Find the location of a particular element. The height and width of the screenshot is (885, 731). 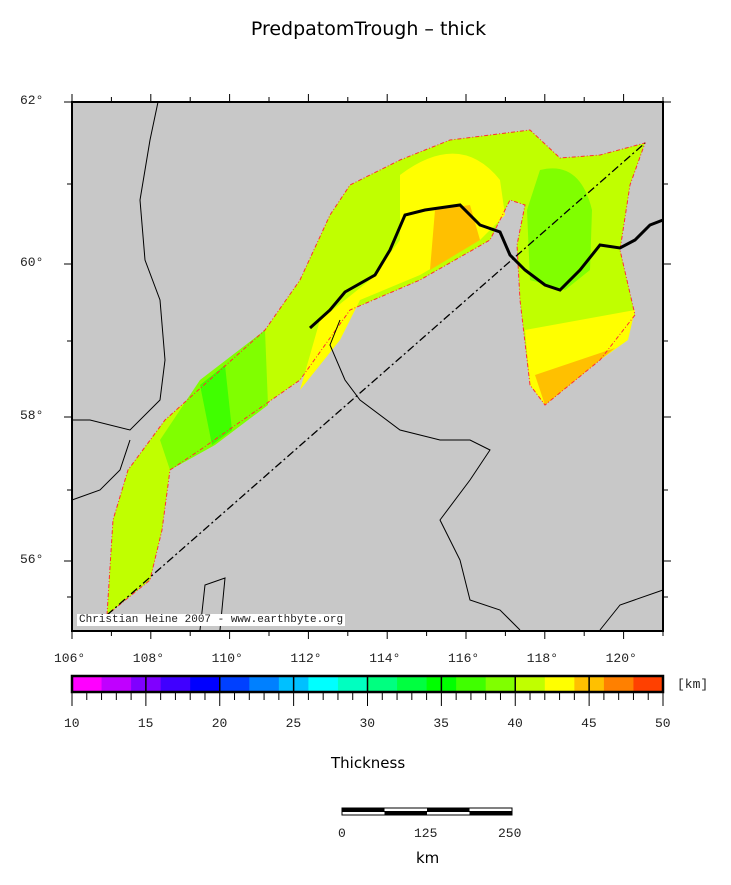

lon-label: 108° is located at coordinates (148, 658).